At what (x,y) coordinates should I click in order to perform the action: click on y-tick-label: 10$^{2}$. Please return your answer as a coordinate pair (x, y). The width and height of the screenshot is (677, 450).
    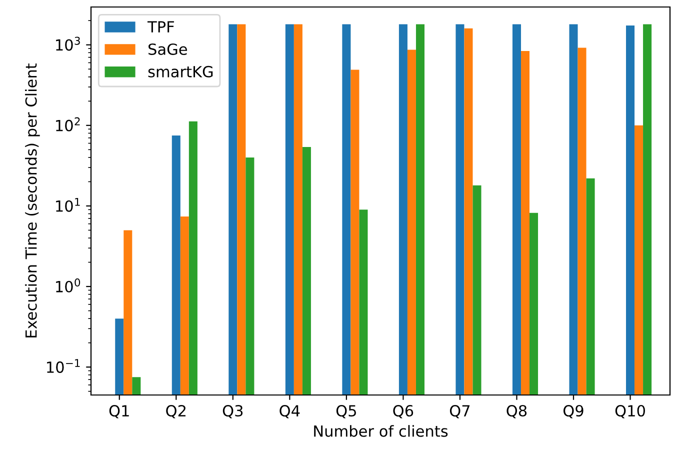
    Looking at the image, I should click on (68, 124).